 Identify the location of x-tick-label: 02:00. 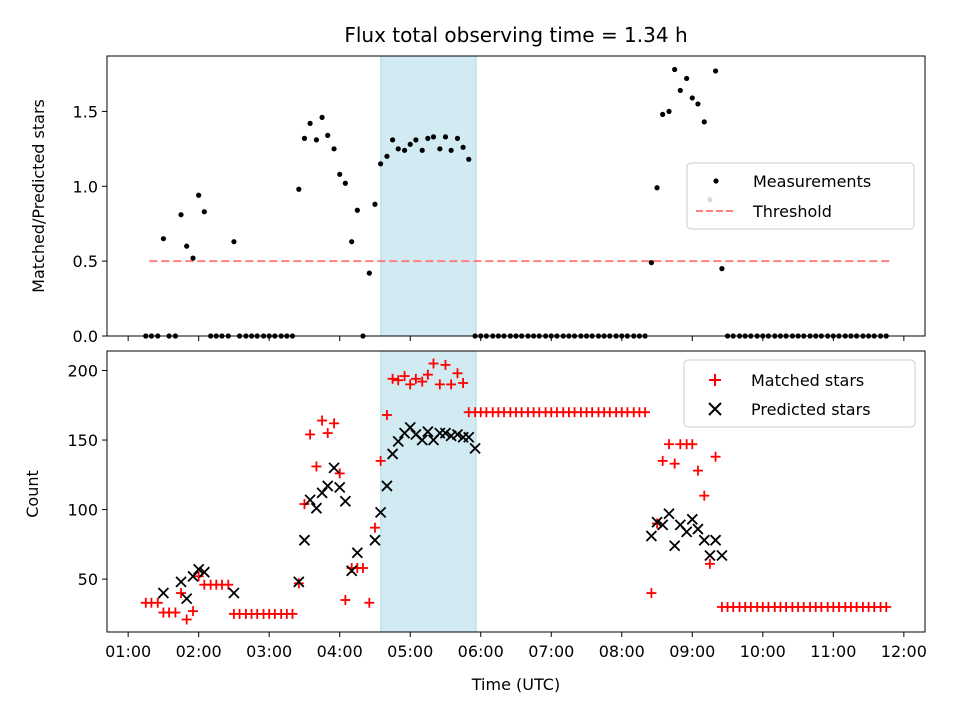
(199, 651).